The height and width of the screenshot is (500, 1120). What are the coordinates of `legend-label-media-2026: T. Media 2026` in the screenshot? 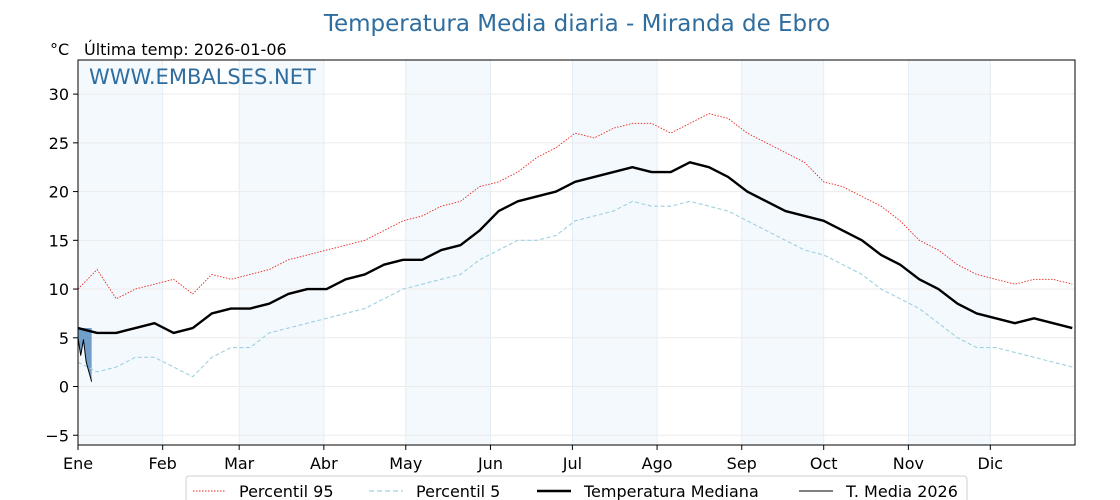 It's located at (901, 491).